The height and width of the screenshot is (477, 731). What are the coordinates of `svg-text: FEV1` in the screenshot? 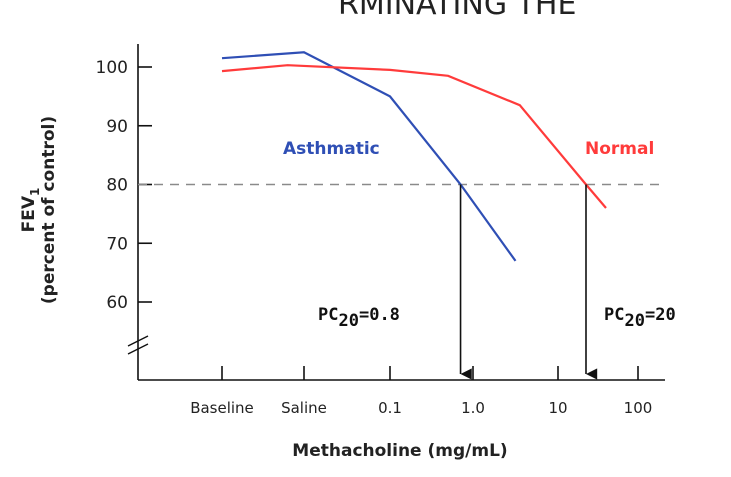 It's located at (30, 210).